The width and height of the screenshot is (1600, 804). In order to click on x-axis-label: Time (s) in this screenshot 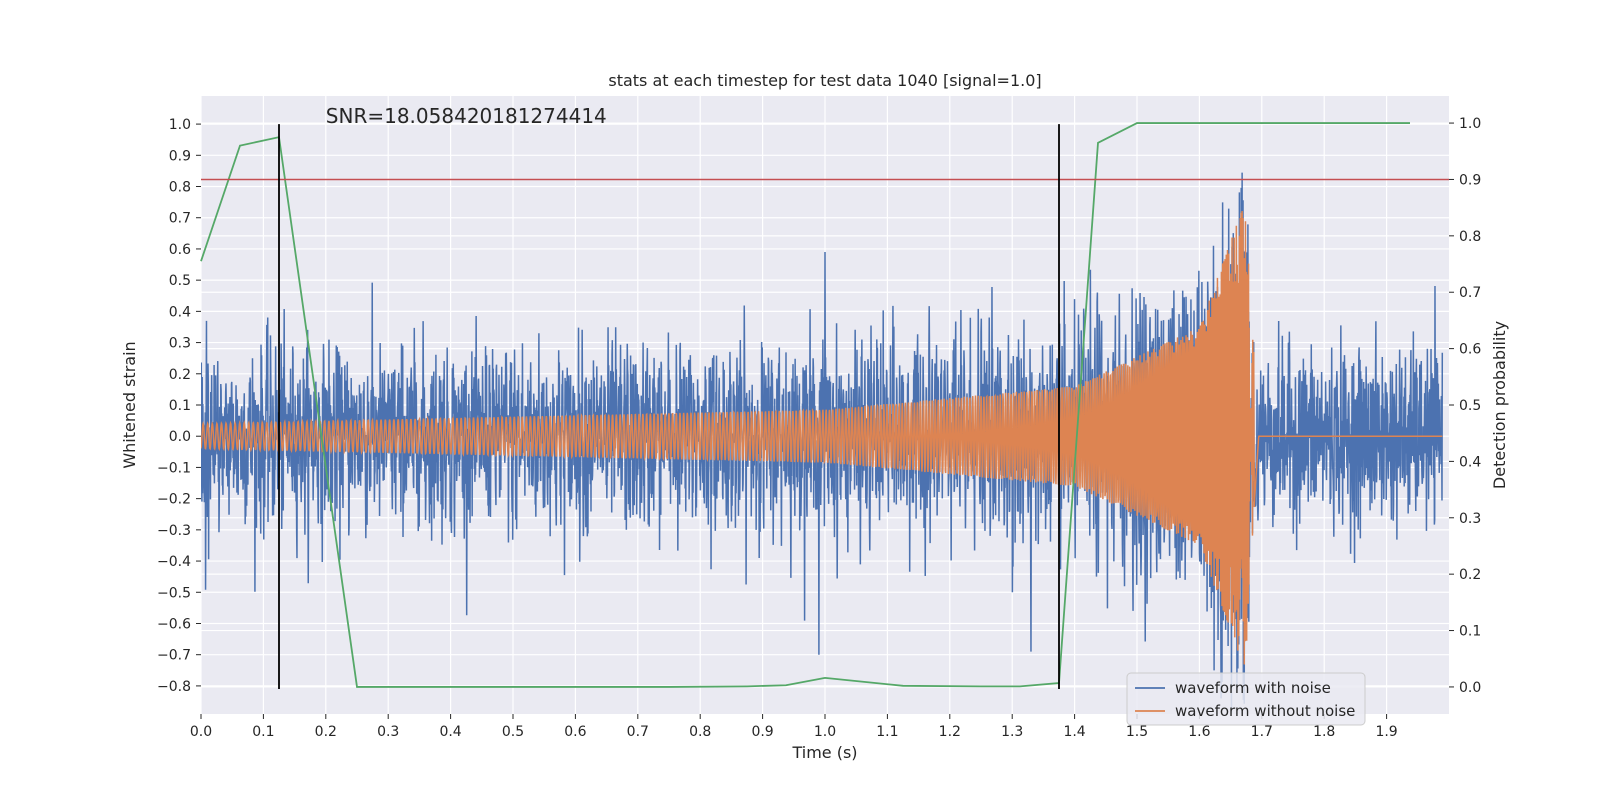, I will do `click(824, 752)`.